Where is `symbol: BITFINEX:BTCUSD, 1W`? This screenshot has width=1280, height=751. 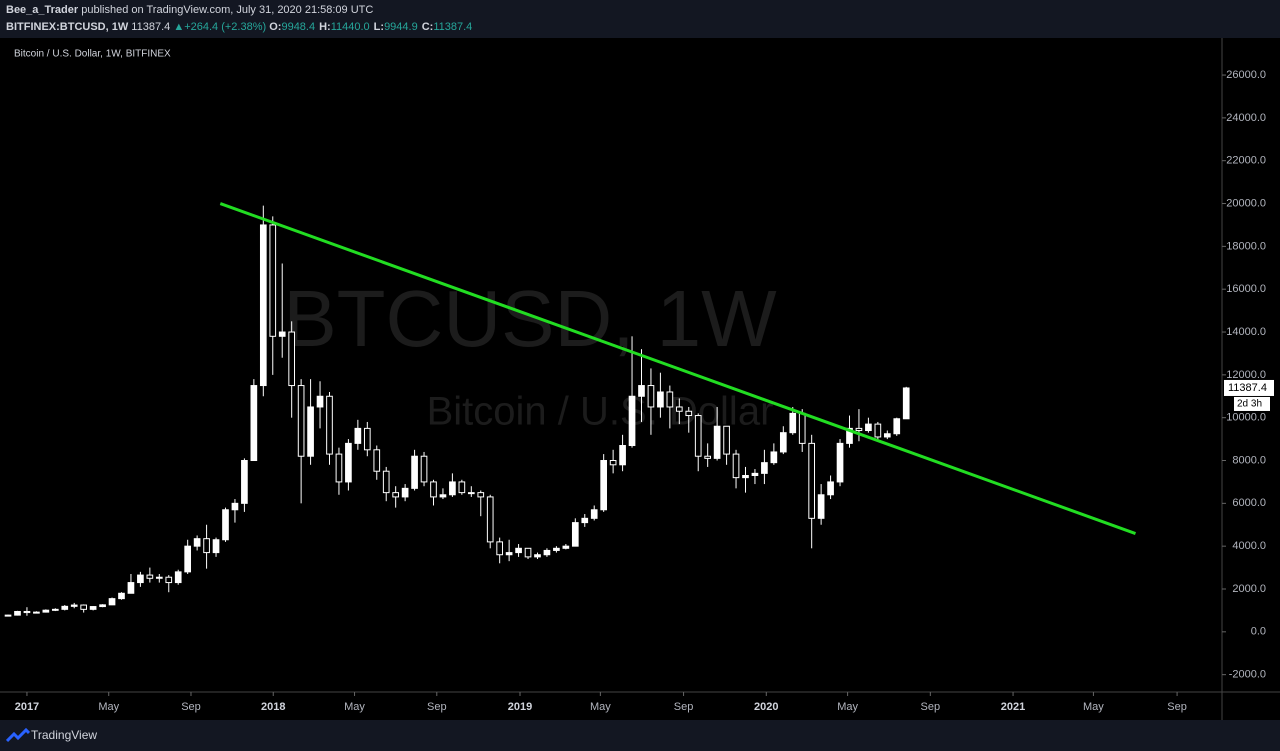
symbol: BITFINEX:BTCUSD, 1W is located at coordinates (67, 27).